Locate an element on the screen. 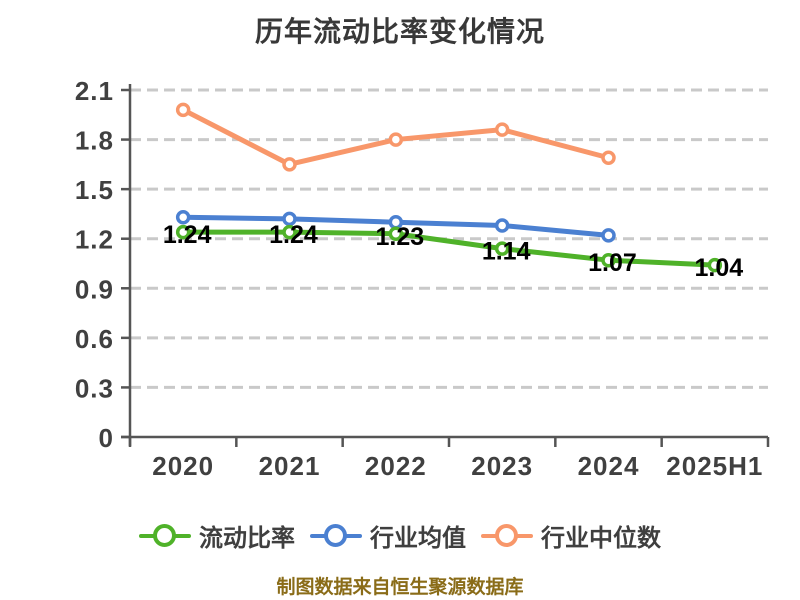  y-tick-label: 1.8 is located at coordinates (94, 141).